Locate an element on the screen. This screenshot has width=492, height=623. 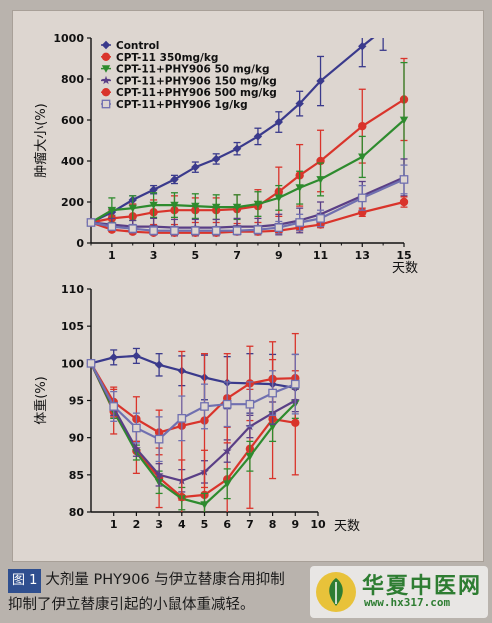
legend-entry: CPT-11+PHY906 1g/kg is located at coordinates (182, 105).